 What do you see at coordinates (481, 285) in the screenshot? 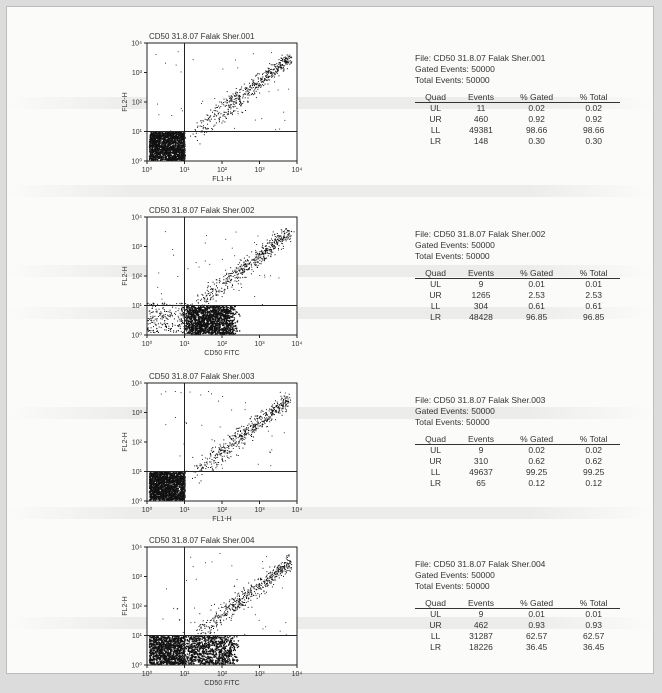
I see `table-cell: 9` at bounding box center [481, 285].